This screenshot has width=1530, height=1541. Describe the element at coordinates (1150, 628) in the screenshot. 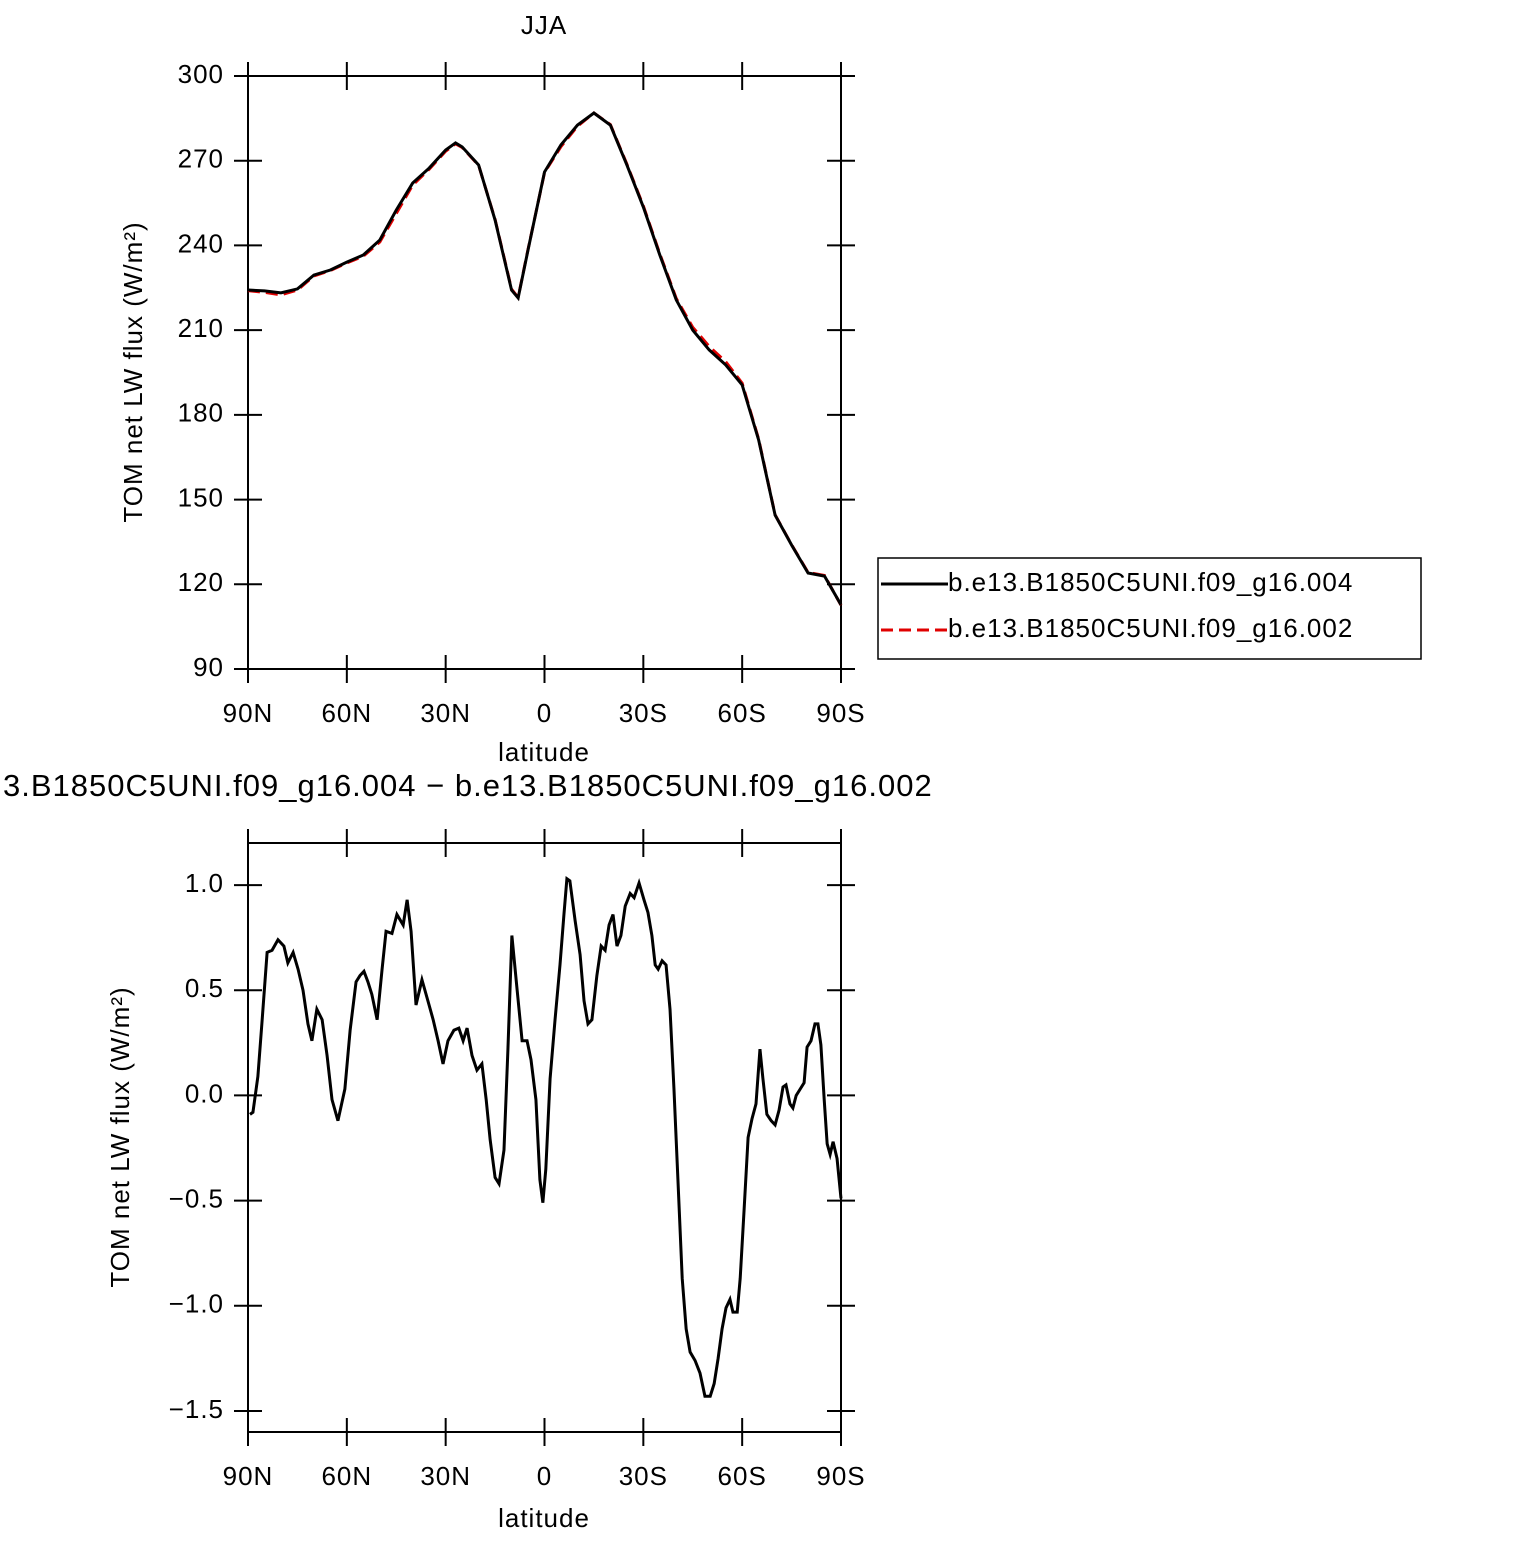

I see `legend-label: b.e13.B1850C5UNI.f09_g16.002` at that location.